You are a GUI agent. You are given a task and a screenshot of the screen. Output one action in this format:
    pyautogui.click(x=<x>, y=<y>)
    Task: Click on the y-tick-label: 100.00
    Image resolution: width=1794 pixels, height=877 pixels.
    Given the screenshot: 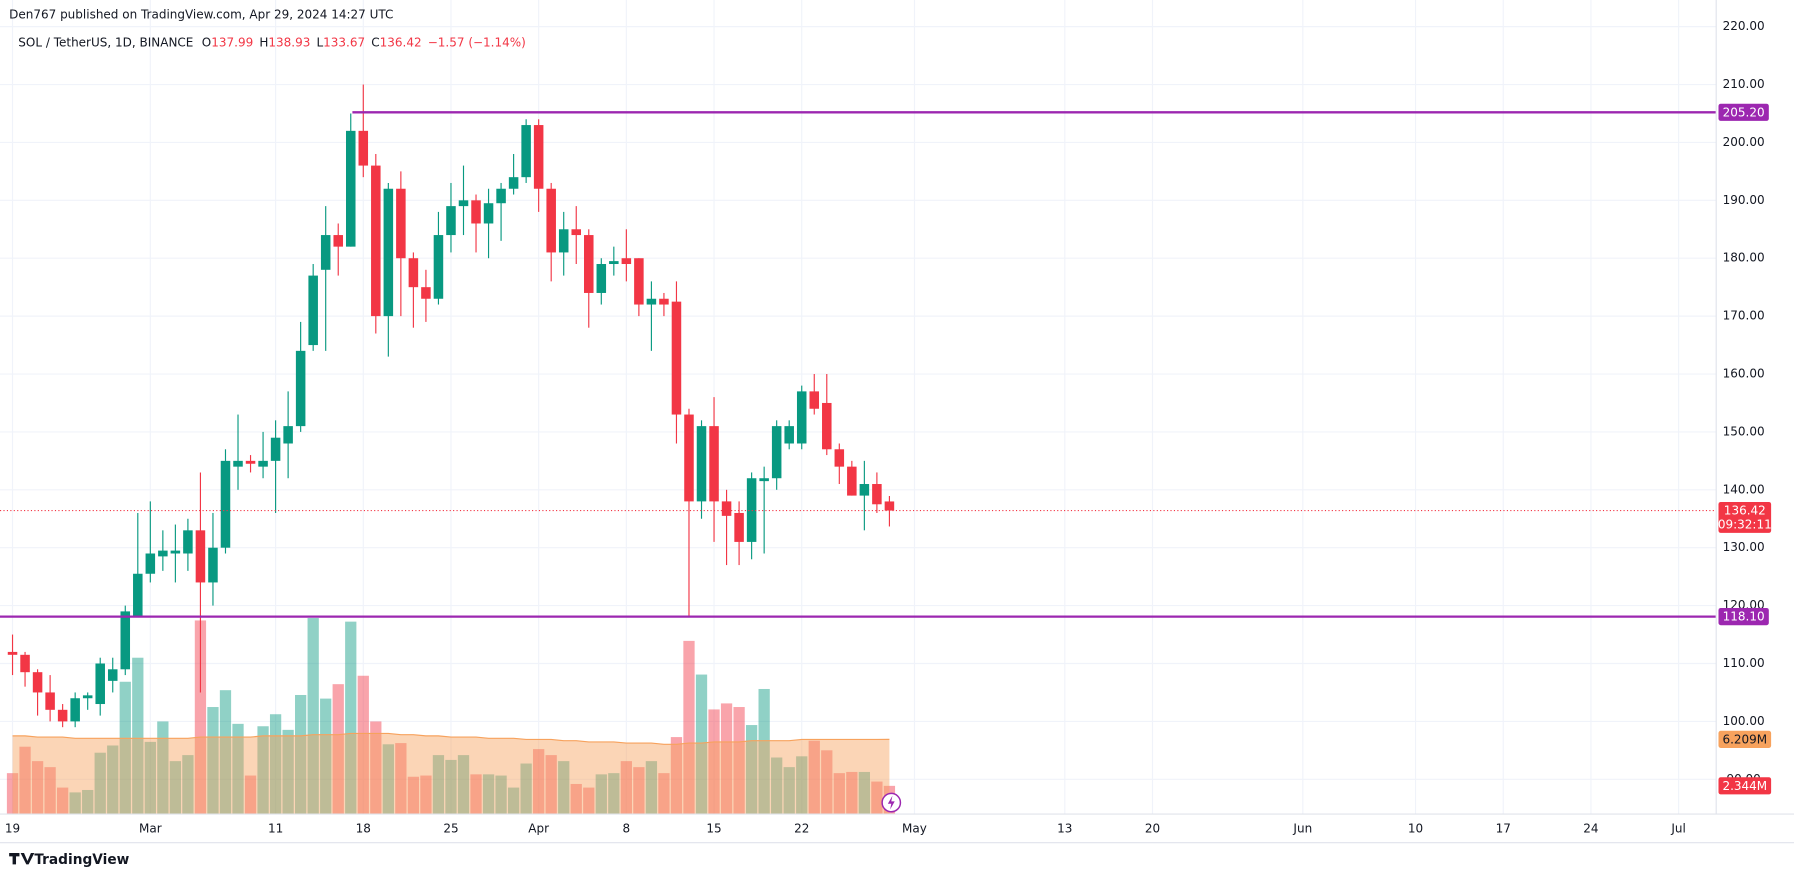 What is the action you would take?
    pyautogui.click(x=1744, y=721)
    